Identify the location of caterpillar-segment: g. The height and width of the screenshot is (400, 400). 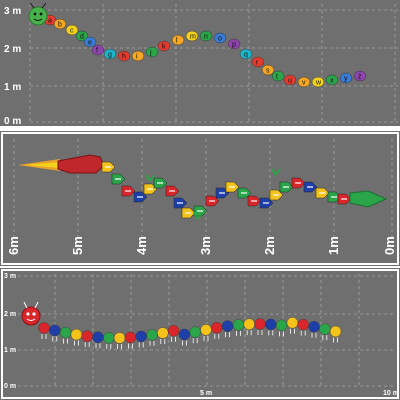
(110, 54).